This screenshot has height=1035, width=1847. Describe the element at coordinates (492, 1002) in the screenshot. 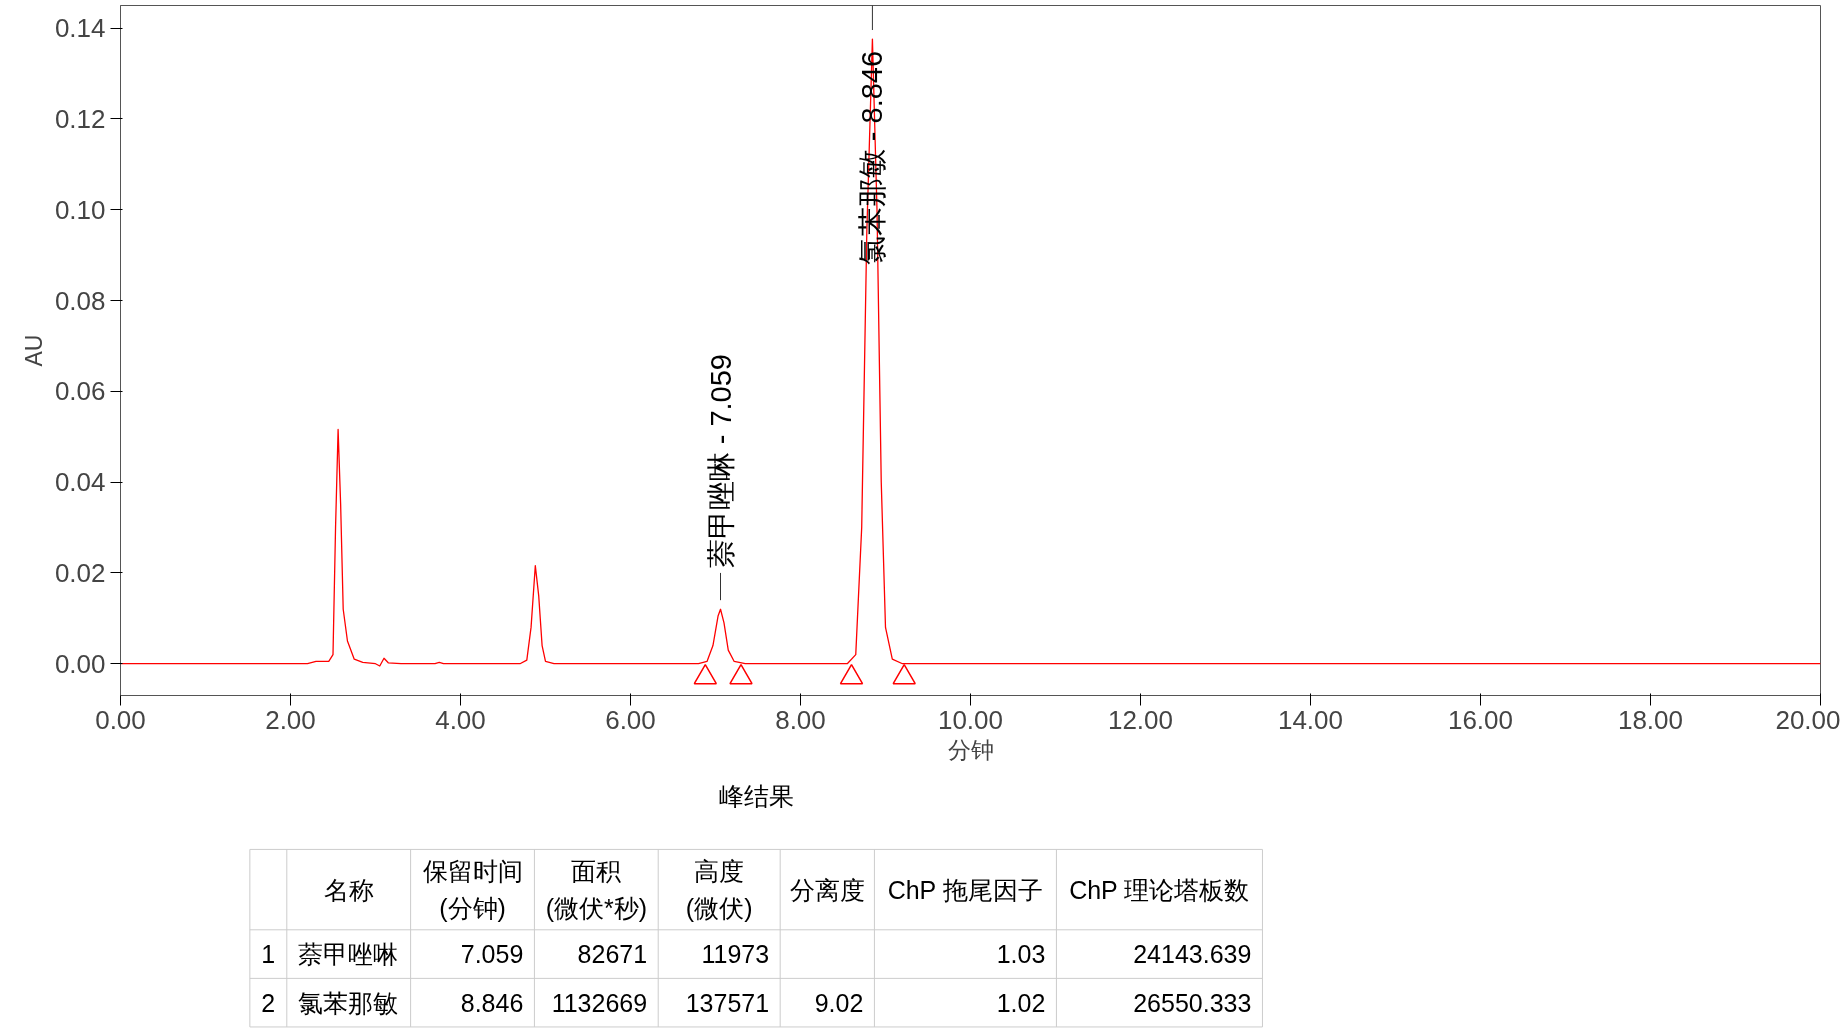

I see `text: 8.846` at that location.